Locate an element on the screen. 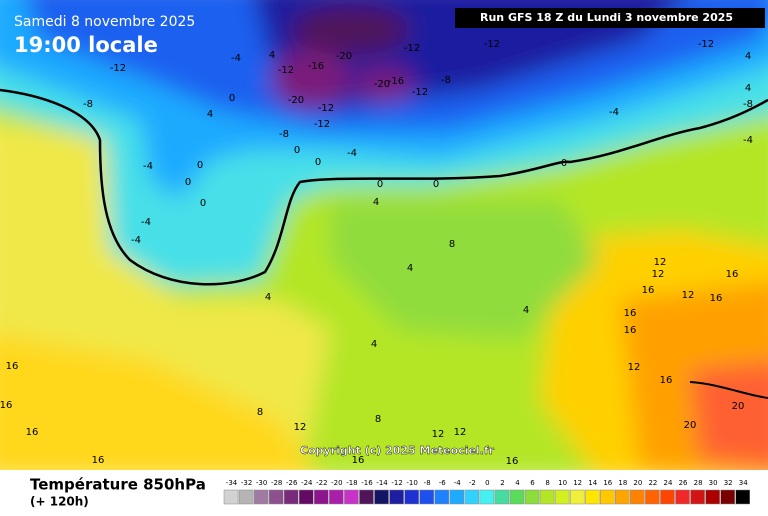 The height and width of the screenshot is (516, 768). legend-label: -6 is located at coordinates (443, 483).